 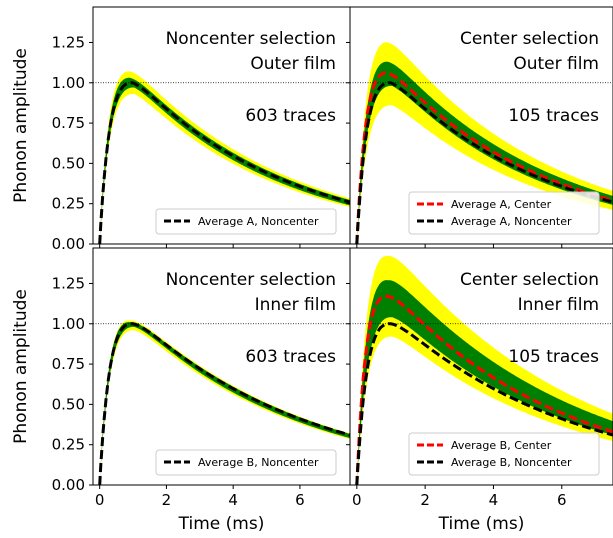 I want to click on legend: Average A, Center Average A, Noncenter, so click(x=504, y=213).